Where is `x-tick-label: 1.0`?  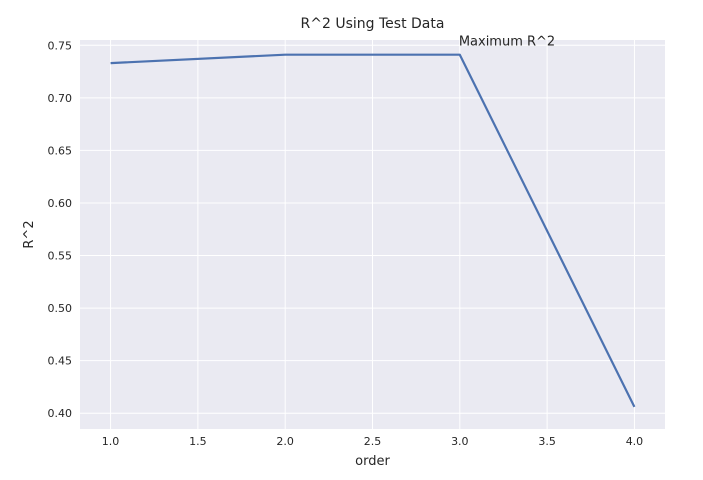 x-tick-label: 1.0 is located at coordinates (111, 441).